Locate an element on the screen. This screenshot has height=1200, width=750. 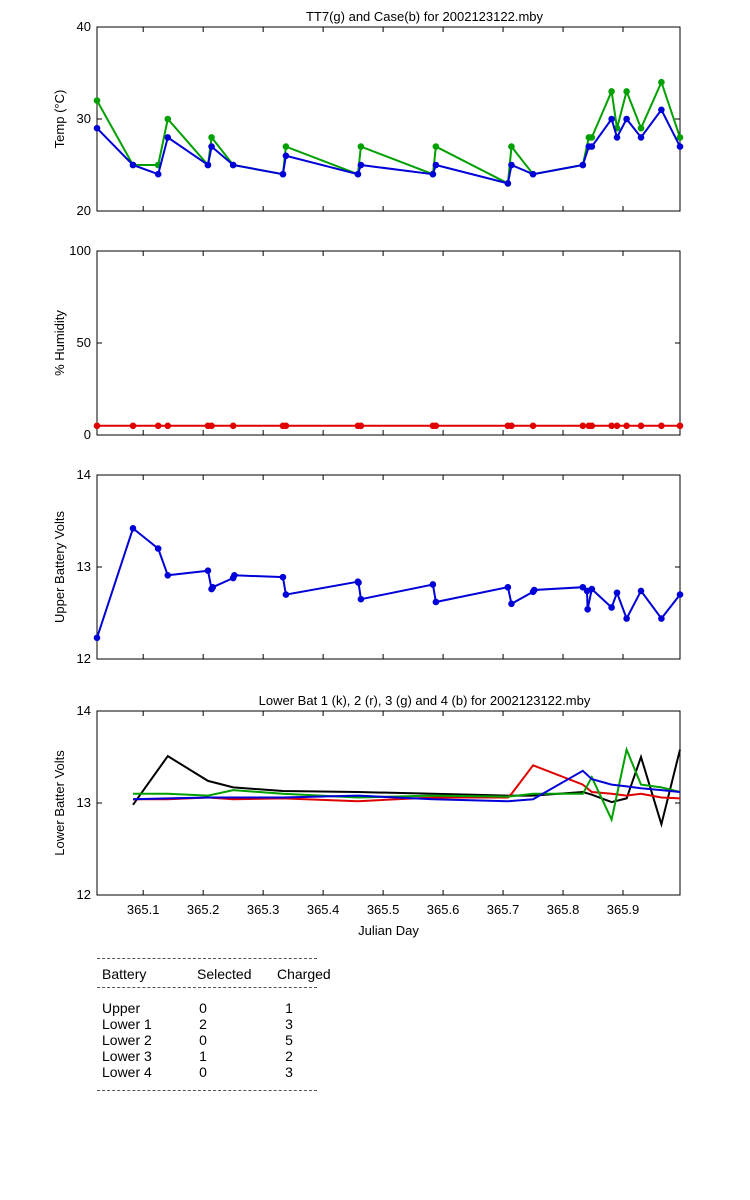
x-tick-label: 365.1 is located at coordinates (143, 909).